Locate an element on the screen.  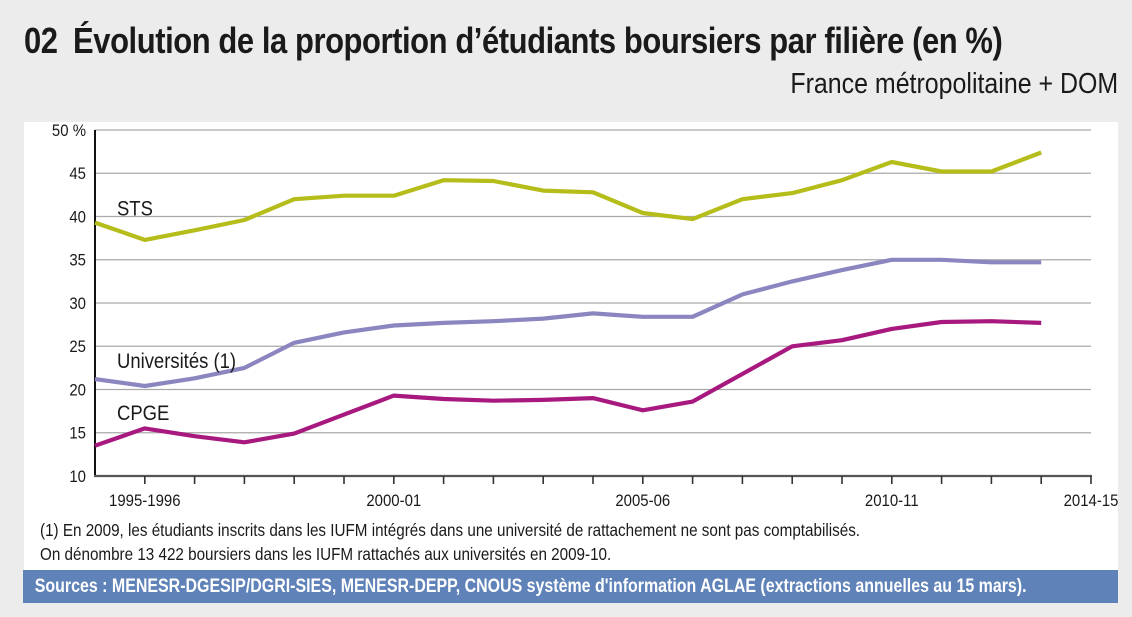
x-tick-label: 2000-01 is located at coordinates (393, 501).